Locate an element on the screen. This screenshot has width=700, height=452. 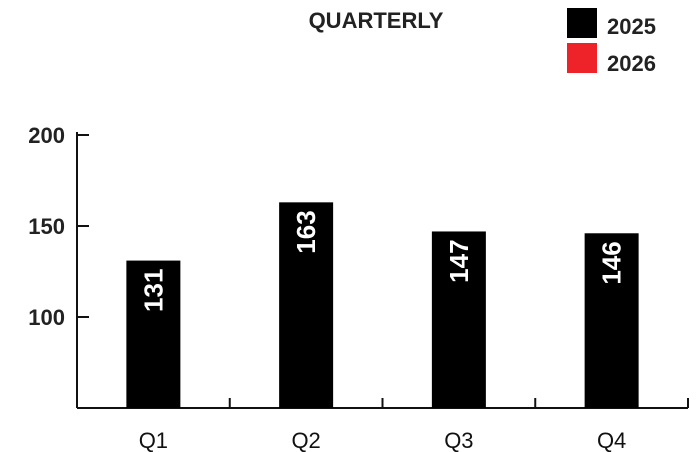
legend-swatch-2025 is located at coordinates (582, 23).